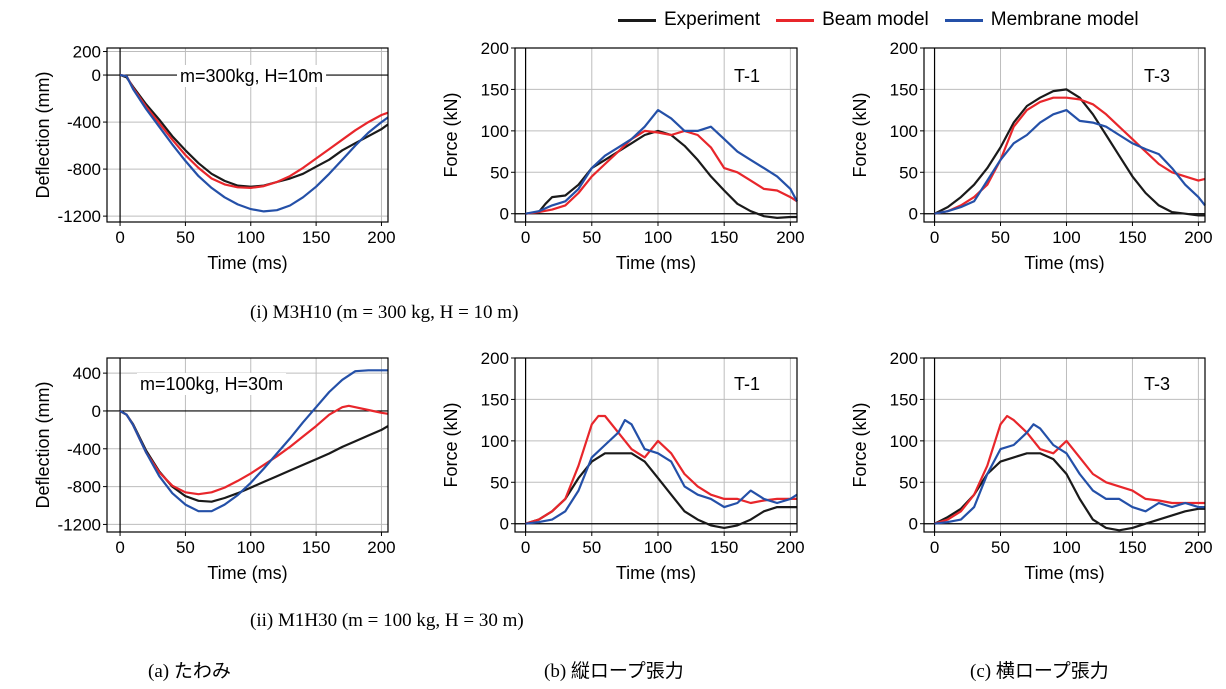  Describe the element at coordinates (387, 620) in the screenshot. I see `caption-row2: (ii) M1H30 (m = 100 kg, H = 30 m)` at that location.